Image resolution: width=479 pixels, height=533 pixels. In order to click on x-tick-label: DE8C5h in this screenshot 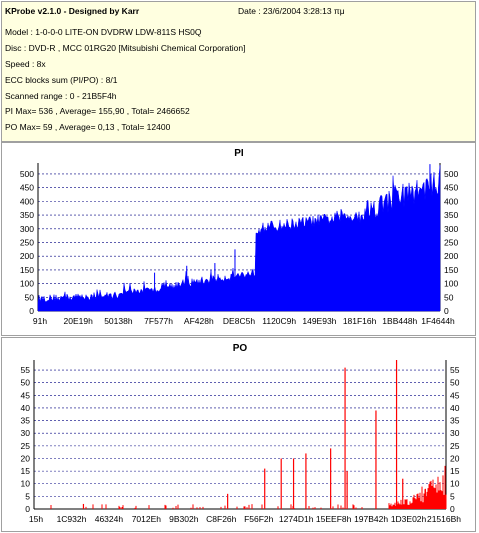, I will do `click(239, 321)`.